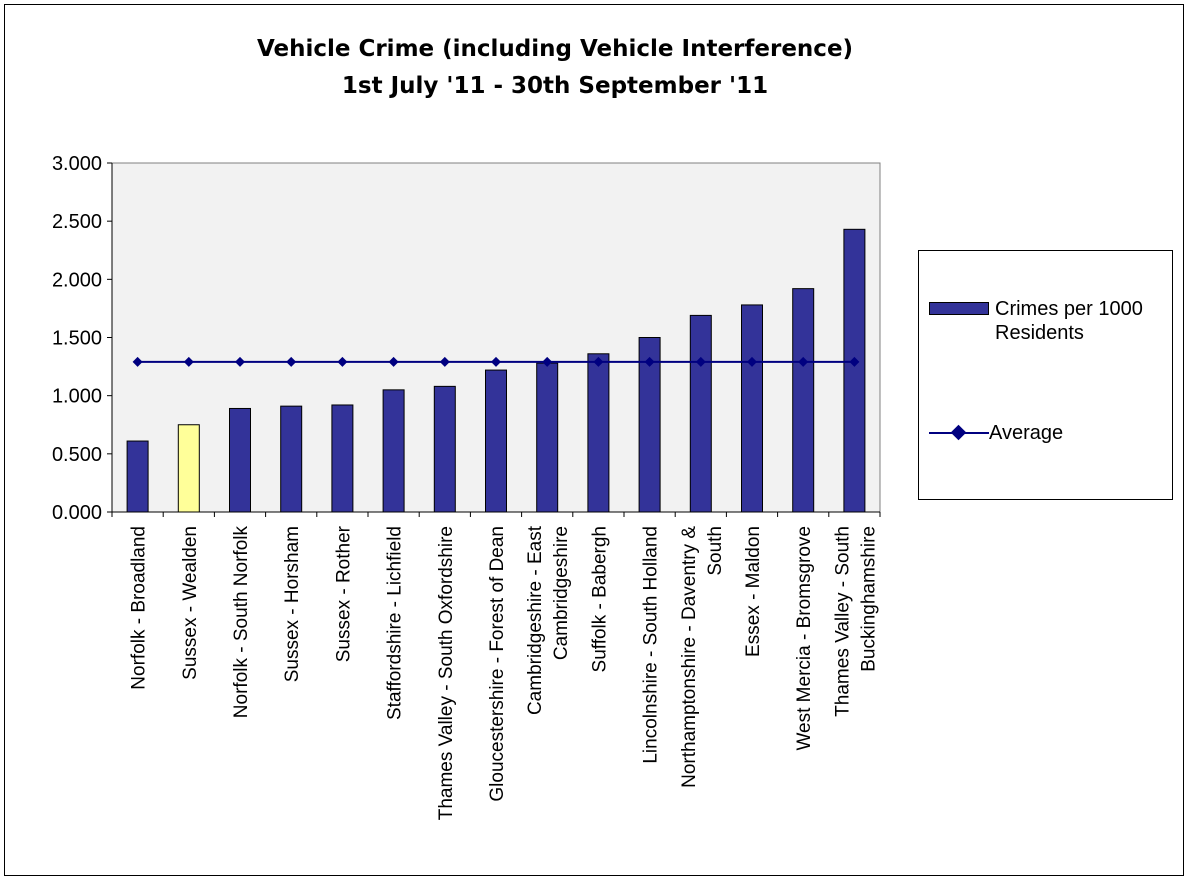  What do you see at coordinates (535, 620) in the screenshot?
I see `x-category-label: Cambridgeshire - East` at bounding box center [535, 620].